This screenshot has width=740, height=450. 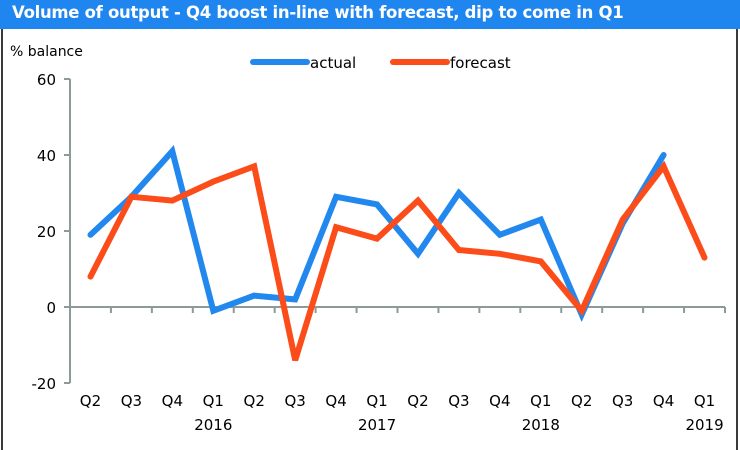 What do you see at coordinates (46, 80) in the screenshot?
I see `y-tick-label: 60` at bounding box center [46, 80].